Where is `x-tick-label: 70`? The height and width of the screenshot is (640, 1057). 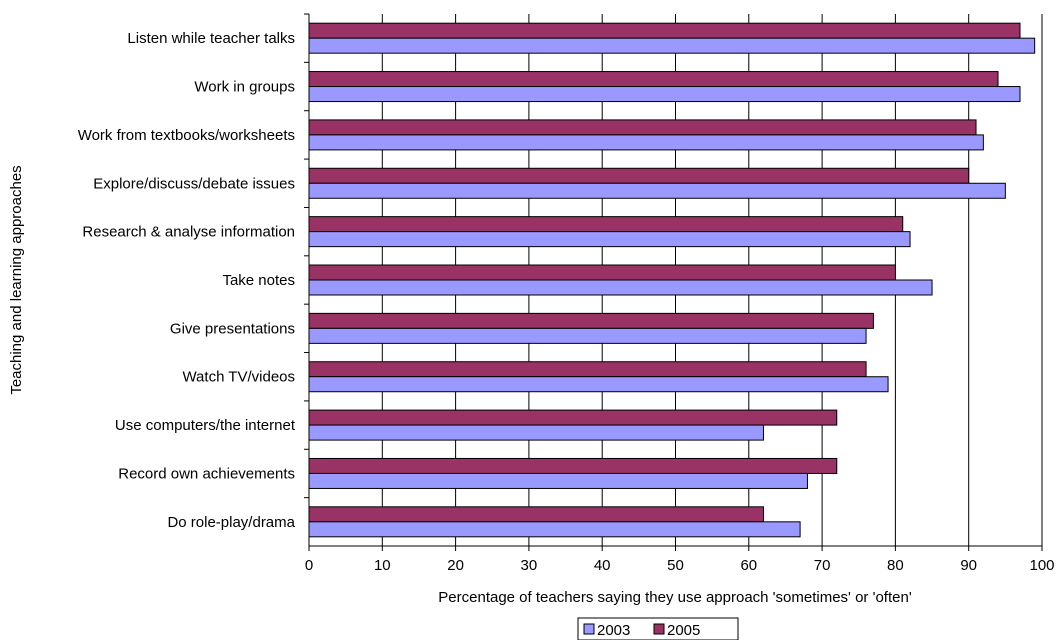
x-tick-label: 70 is located at coordinates (822, 565).